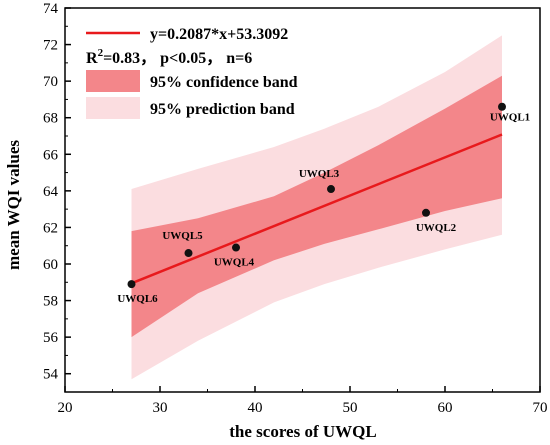  I want to click on legend-stats-rest: =0.83， p<0.05， n=6, so click(177, 58).